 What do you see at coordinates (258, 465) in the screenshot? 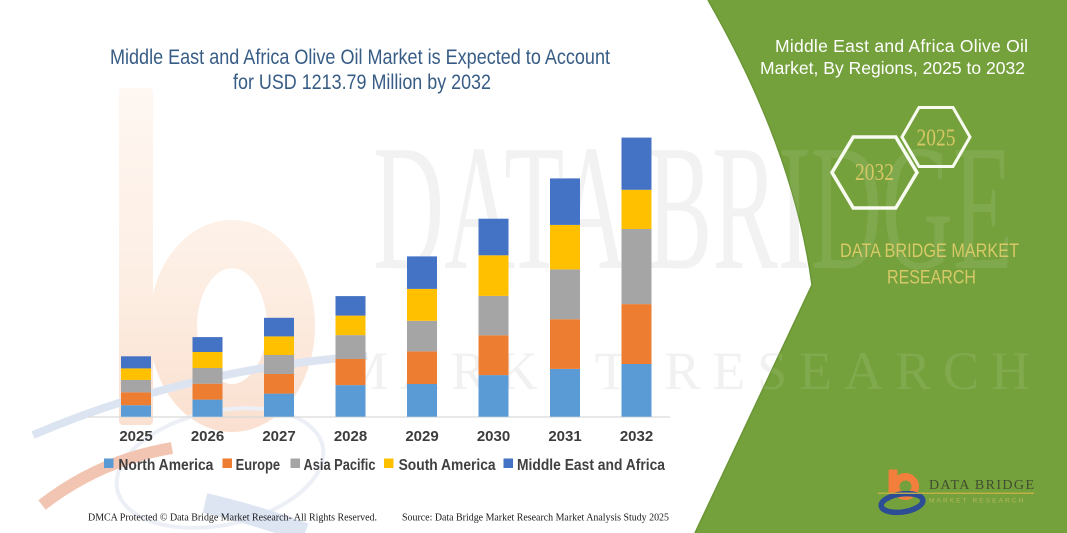
I see `svg-text: Europe` at bounding box center [258, 465].